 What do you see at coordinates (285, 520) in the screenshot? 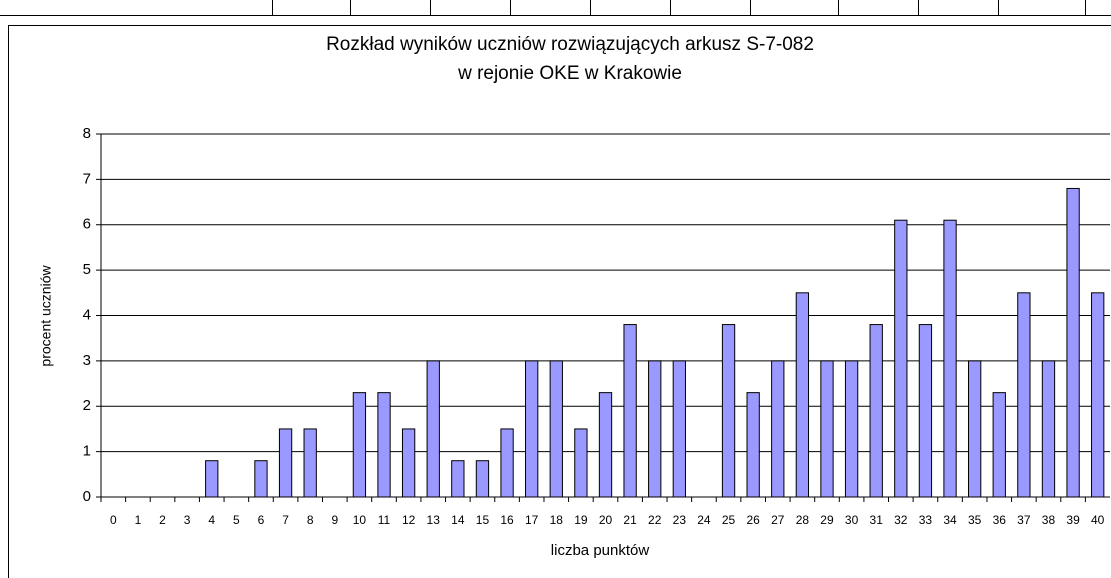
I see `x-tick-label: 7` at bounding box center [285, 520].